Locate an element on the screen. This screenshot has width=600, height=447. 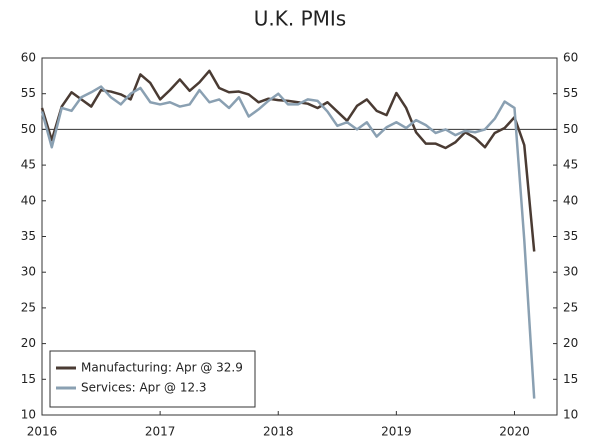
chart-title: U.K. PMIs is located at coordinates (300, 19).